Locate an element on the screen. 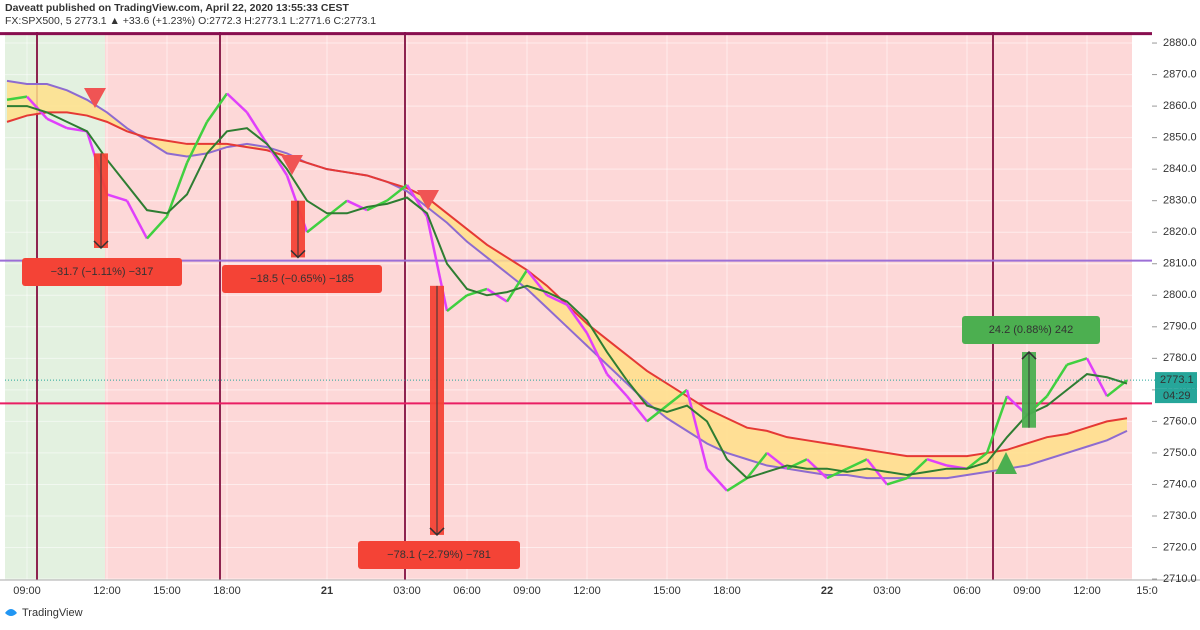 Image resolution: width=1200 pixels, height=630 pixels. y-tick-label: 2720.0 is located at coordinates (1180, 547).